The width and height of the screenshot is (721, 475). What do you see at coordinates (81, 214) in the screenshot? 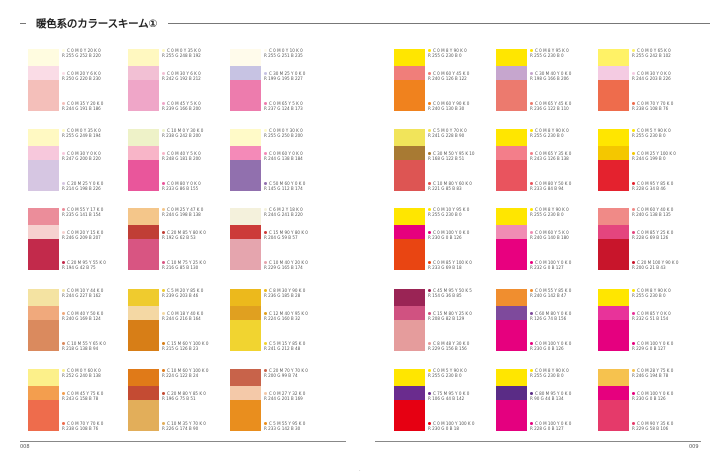
I see `rgb-values: R 235 G 141 B 154` at bounding box center [81, 214].